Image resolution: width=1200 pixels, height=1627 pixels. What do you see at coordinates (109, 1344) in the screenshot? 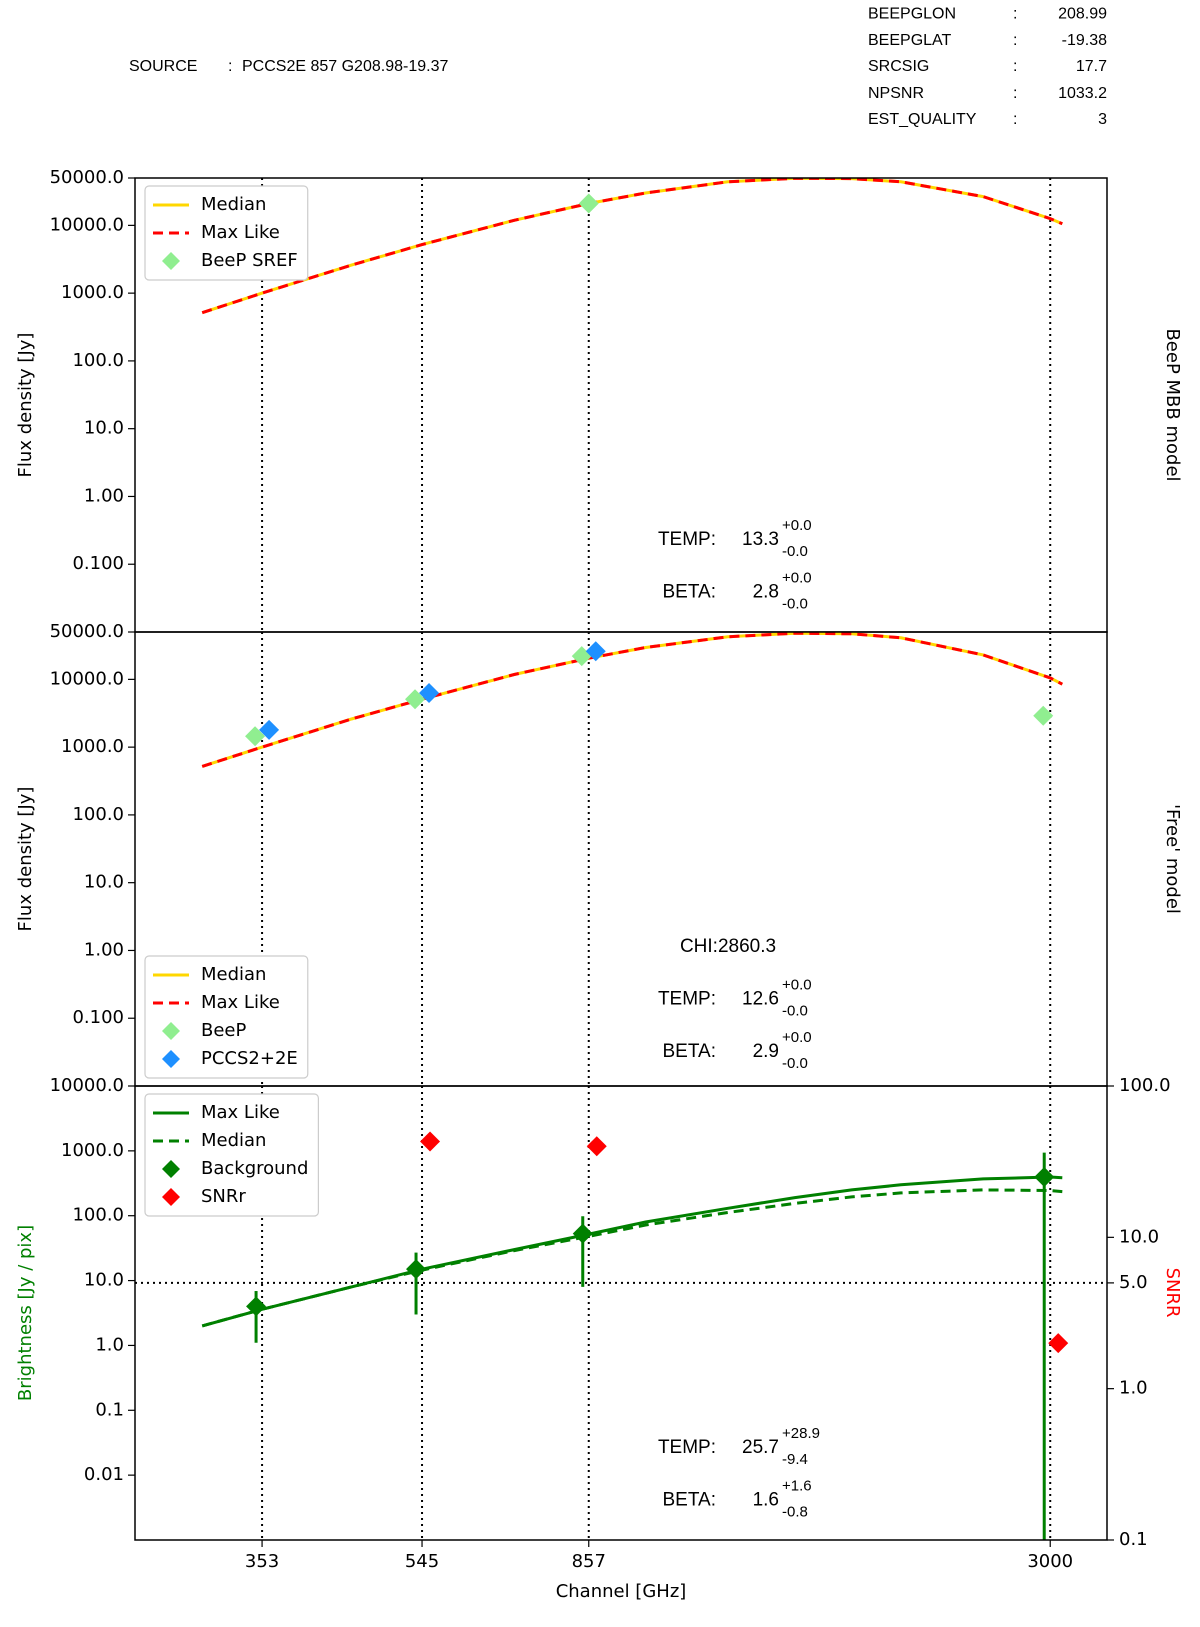
I see `y-tick-label: 1.0` at bounding box center [109, 1344].